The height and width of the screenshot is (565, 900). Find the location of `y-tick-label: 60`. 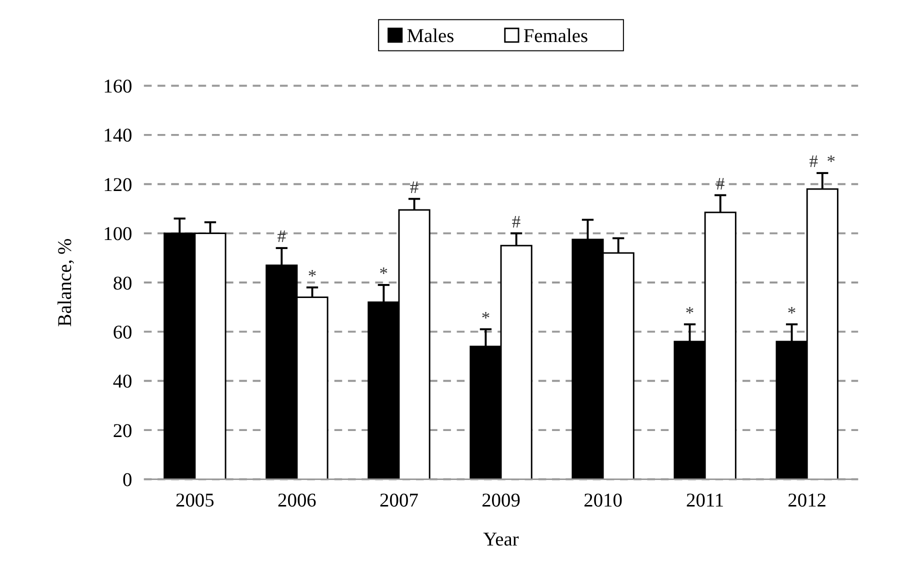

y-tick-label: 60 is located at coordinates (122, 333).